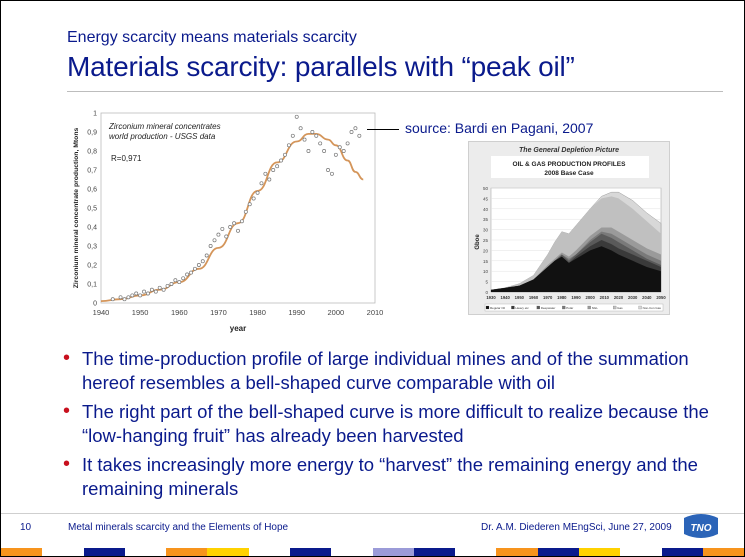 Image resolution: width=745 pixels, height=557 pixels. Describe the element at coordinates (576, 527) in the screenshot. I see `footer-right-text: Dr. A.M. Diederen MEngSci, June 27, 2009` at that location.